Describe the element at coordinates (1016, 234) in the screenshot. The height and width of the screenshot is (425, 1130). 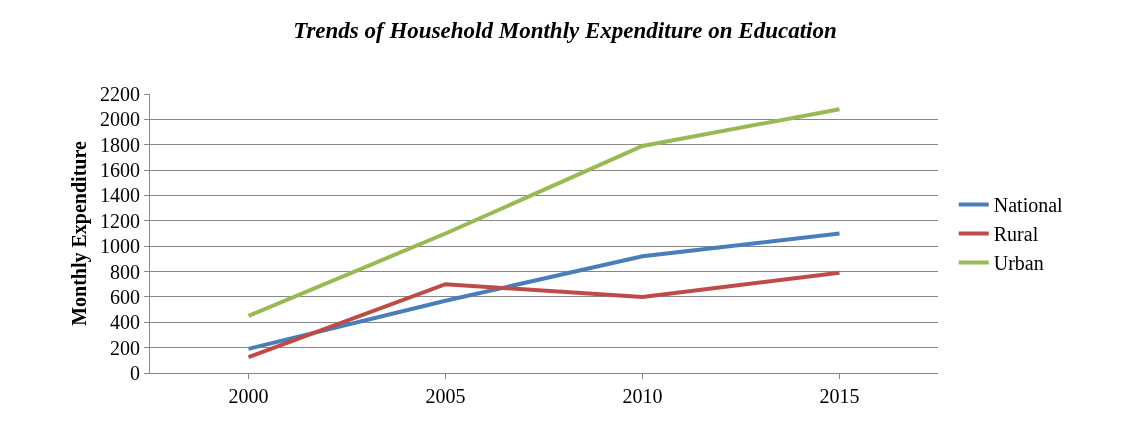
I see `legend-label: Rural` at that location.